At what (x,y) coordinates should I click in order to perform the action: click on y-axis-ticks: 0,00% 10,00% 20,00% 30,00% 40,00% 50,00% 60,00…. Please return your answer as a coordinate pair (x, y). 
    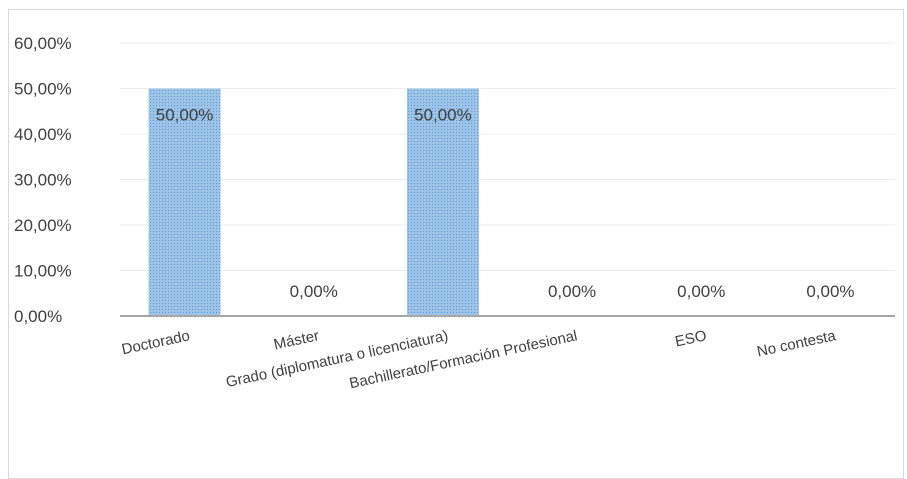
    Looking at the image, I should click on (43, 180).